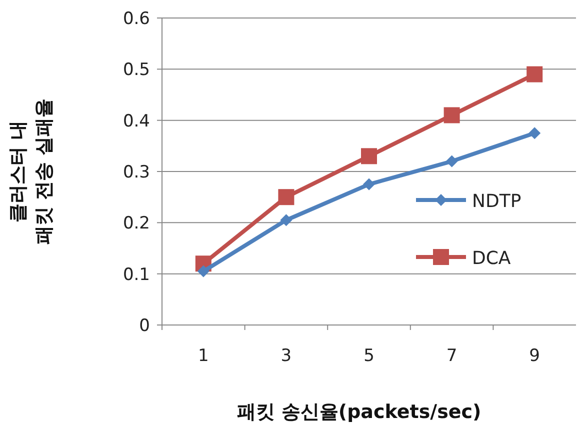 Image resolution: width=579 pixels, height=430 pixels. What do you see at coordinates (497, 201) in the screenshot?
I see `legend-label: NDTP` at bounding box center [497, 201].